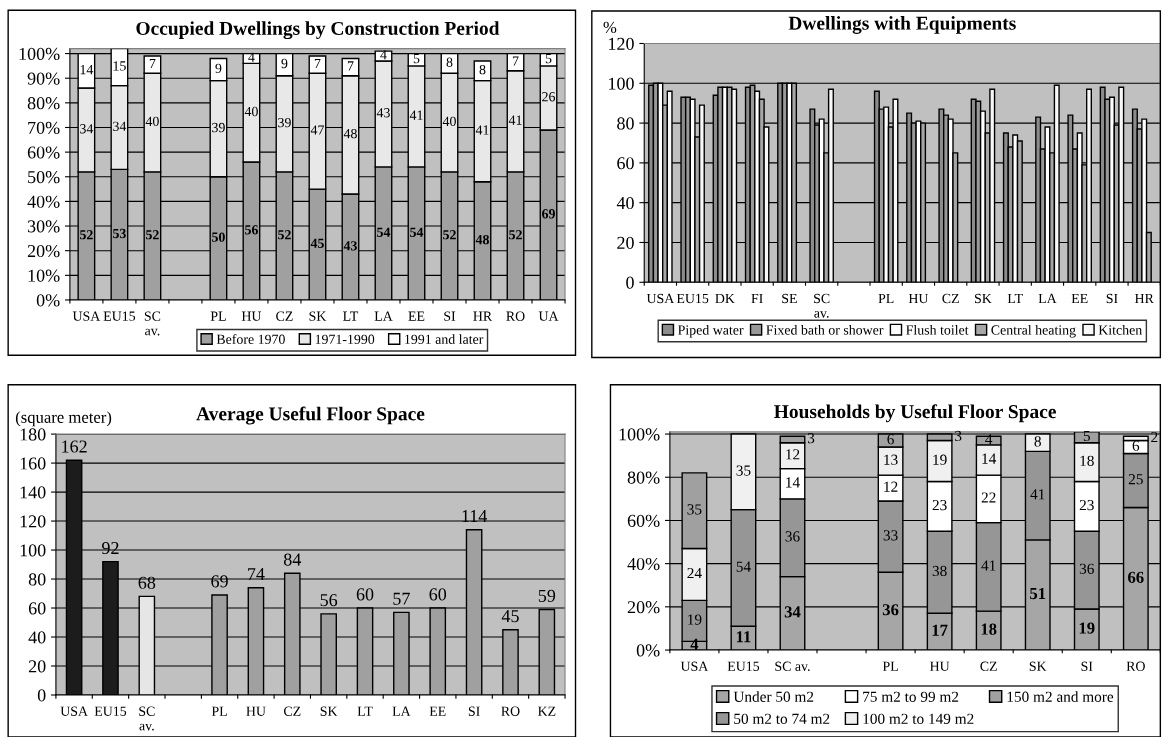 The width and height of the screenshot is (1165, 737). I want to click on y-tick-label: 90%, so click(43, 78).